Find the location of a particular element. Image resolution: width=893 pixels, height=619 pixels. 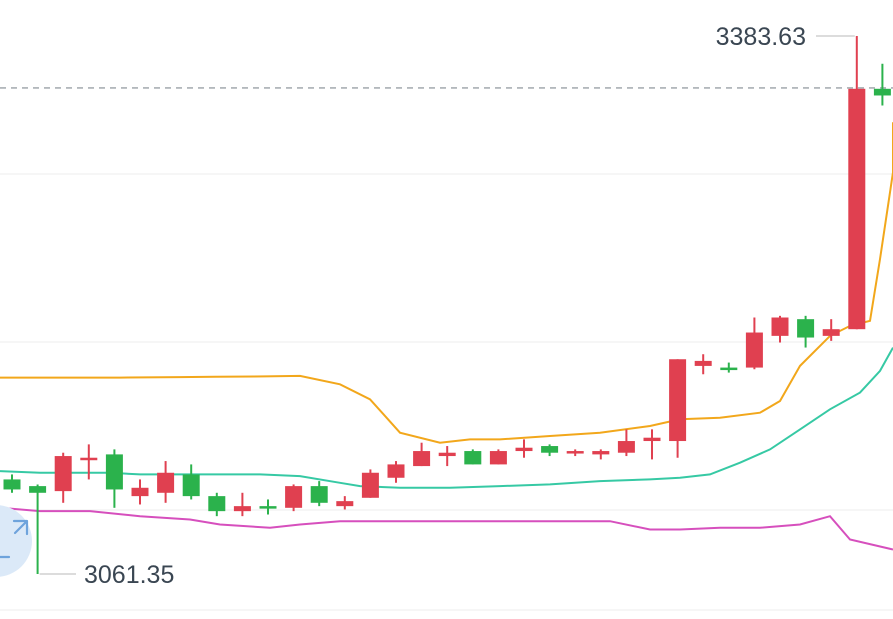

expand-button-background is located at coordinates (16, 541).